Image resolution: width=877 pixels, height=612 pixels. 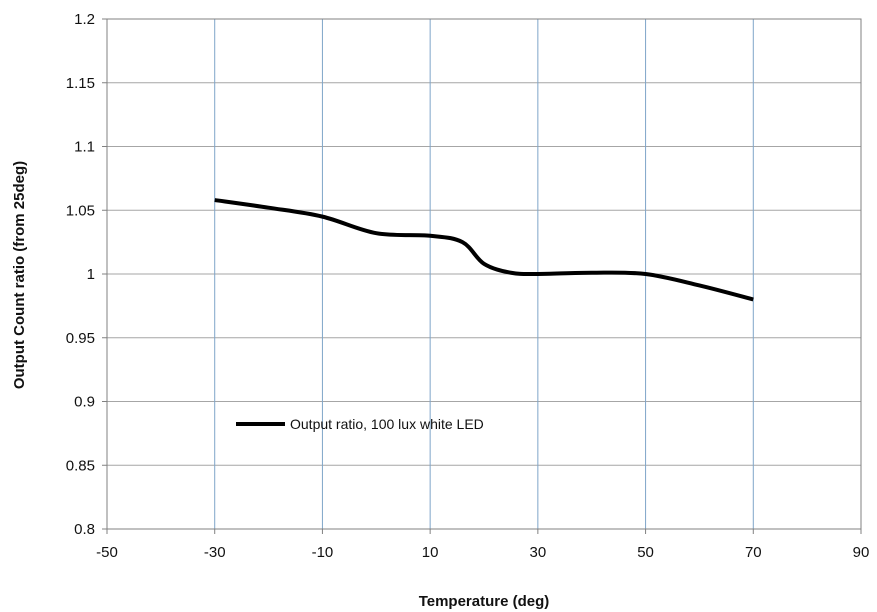 I want to click on y-tick-label: 0.85, so click(x=80, y=465).